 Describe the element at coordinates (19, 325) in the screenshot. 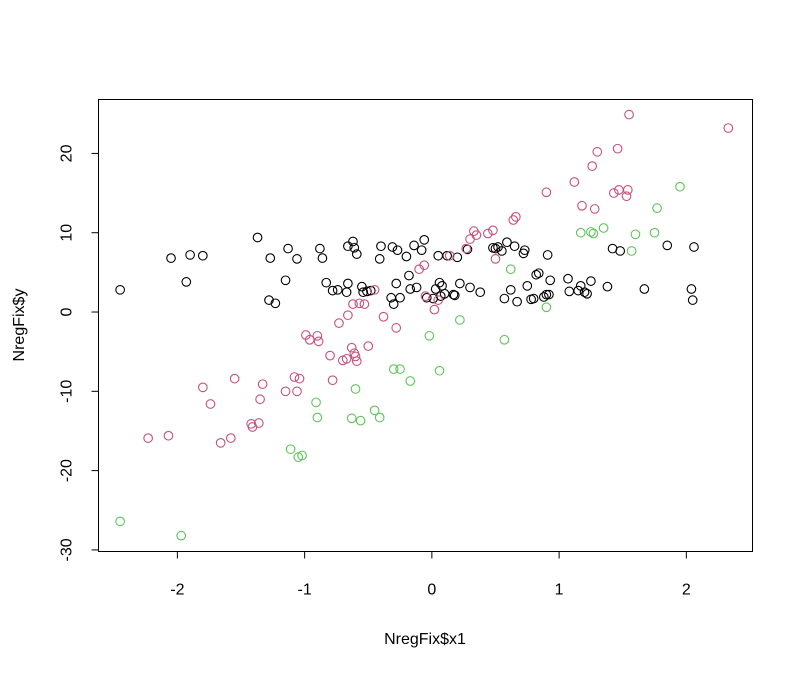

I see `y-axis-title: NregFix$y` at that location.